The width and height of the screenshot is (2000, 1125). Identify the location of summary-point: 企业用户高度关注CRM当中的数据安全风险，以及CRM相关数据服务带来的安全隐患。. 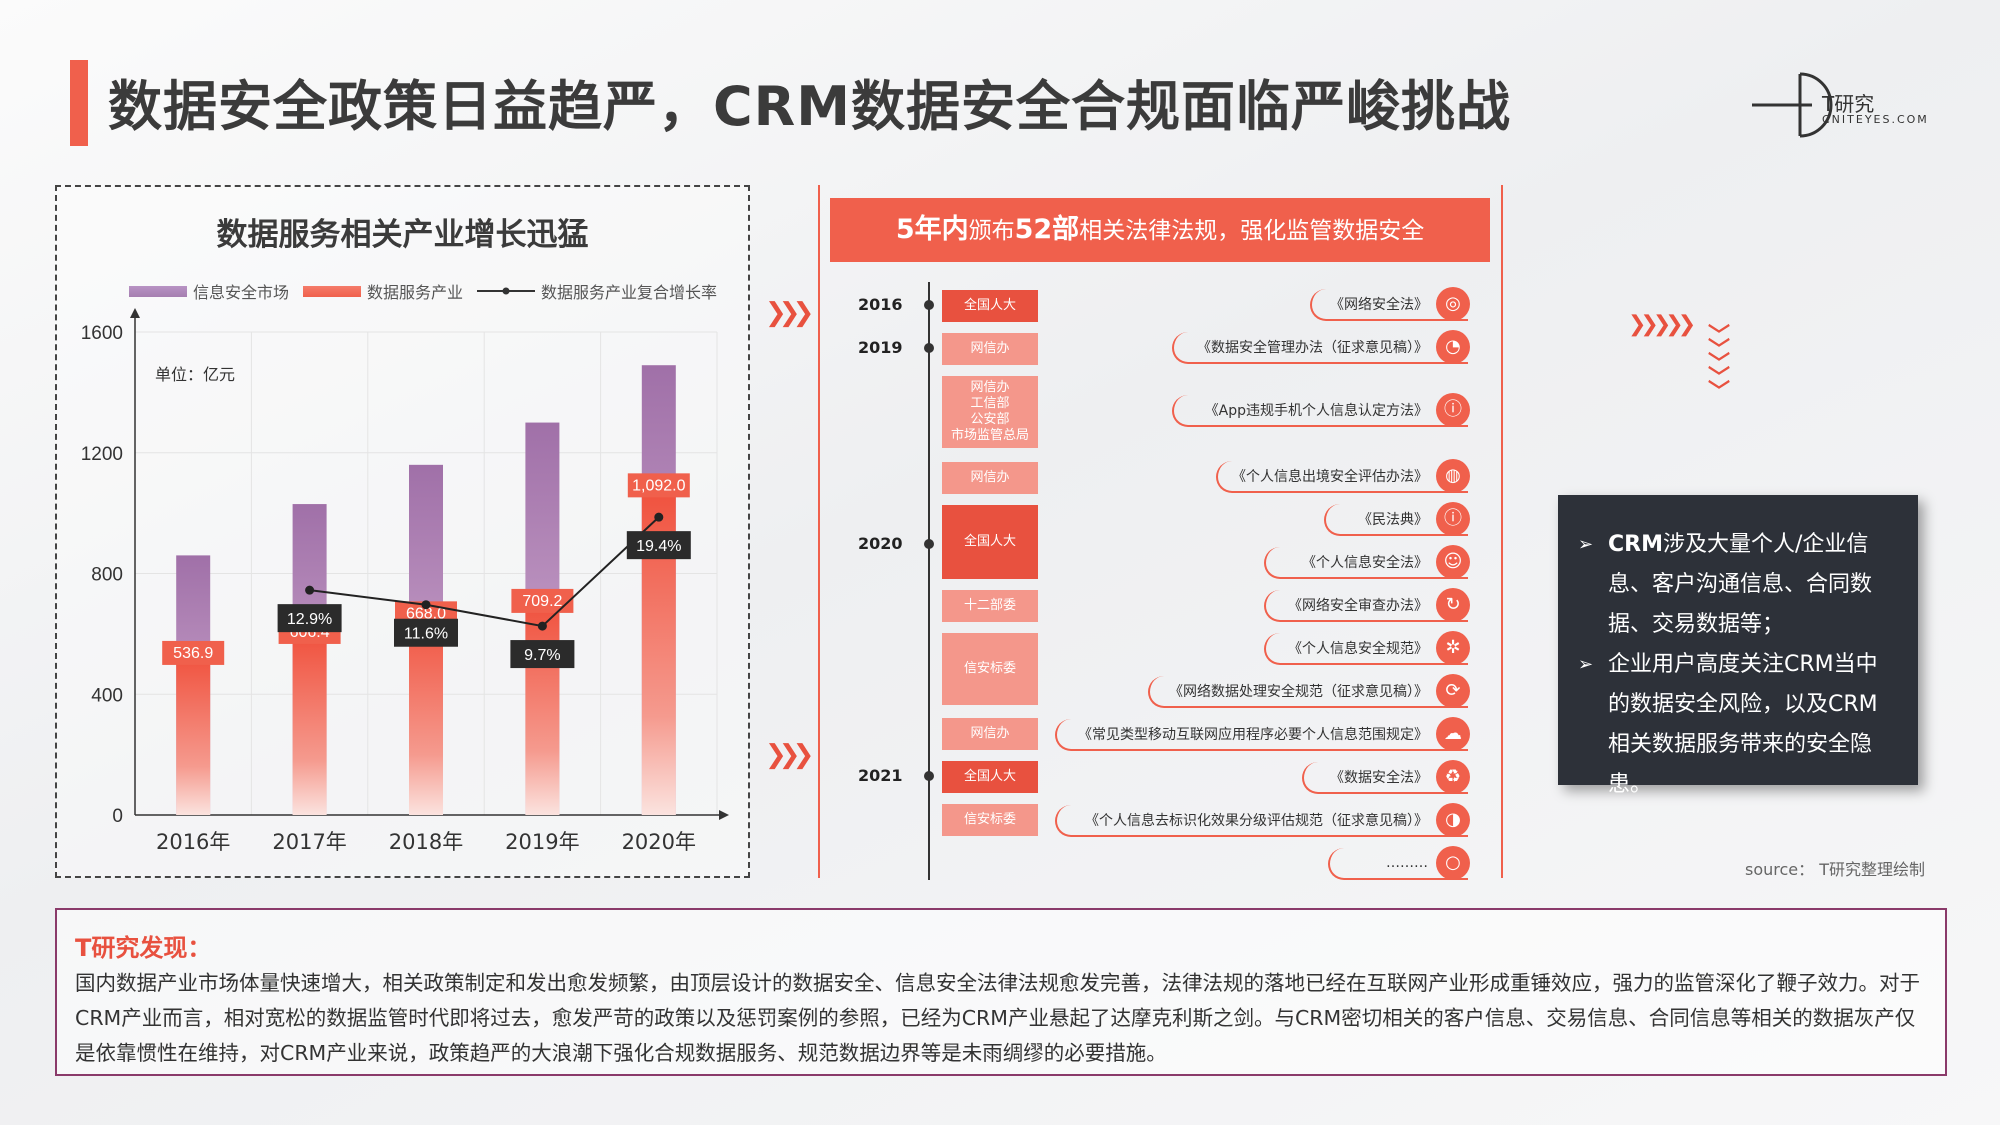
(1738, 725).